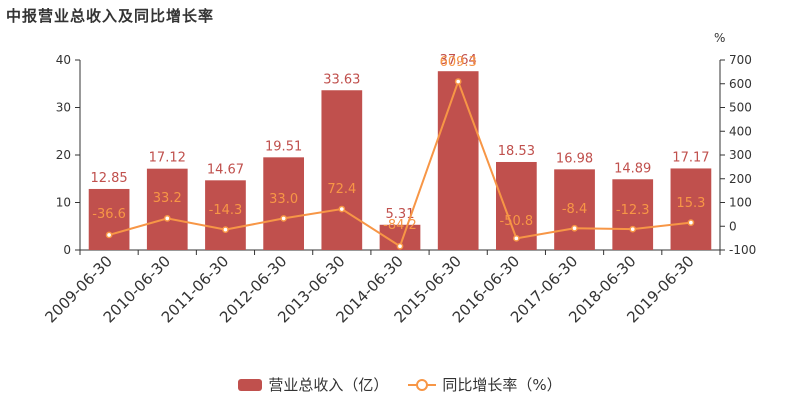  I want to click on bar-data-label: 14.67, so click(225, 169).